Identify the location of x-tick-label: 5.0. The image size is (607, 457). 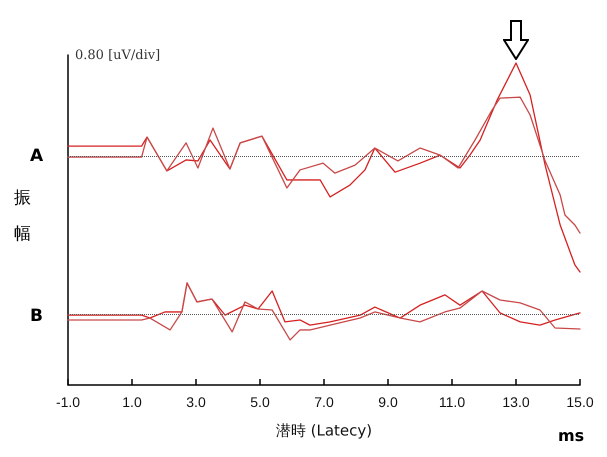
(260, 402).